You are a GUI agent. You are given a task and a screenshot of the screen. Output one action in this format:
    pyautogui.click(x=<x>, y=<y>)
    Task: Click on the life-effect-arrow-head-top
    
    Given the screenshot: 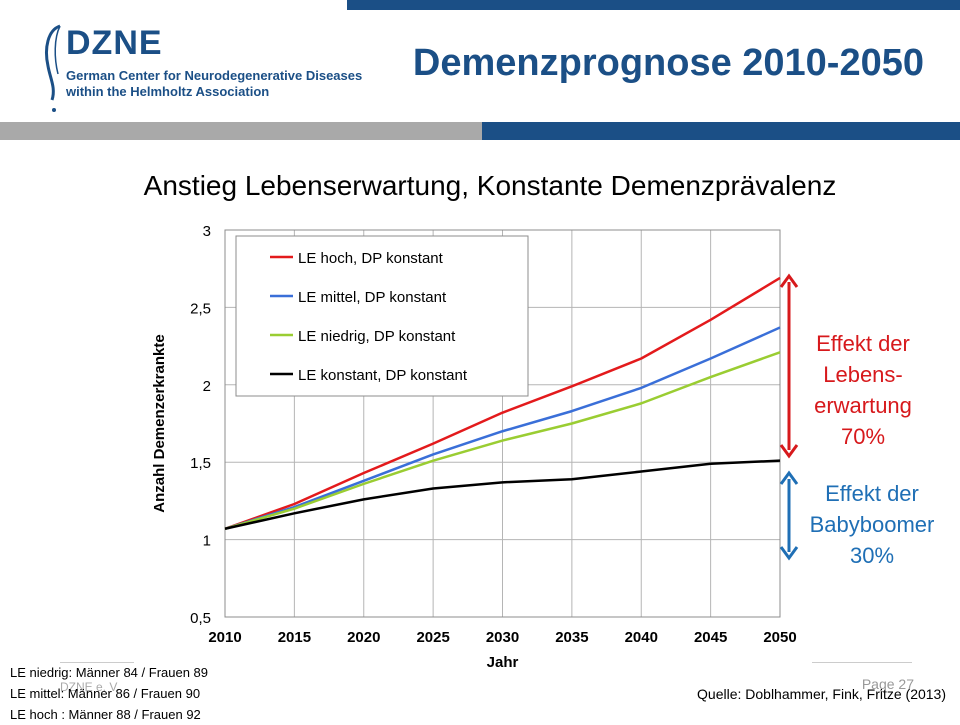 What is the action you would take?
    pyautogui.click(x=789, y=280)
    